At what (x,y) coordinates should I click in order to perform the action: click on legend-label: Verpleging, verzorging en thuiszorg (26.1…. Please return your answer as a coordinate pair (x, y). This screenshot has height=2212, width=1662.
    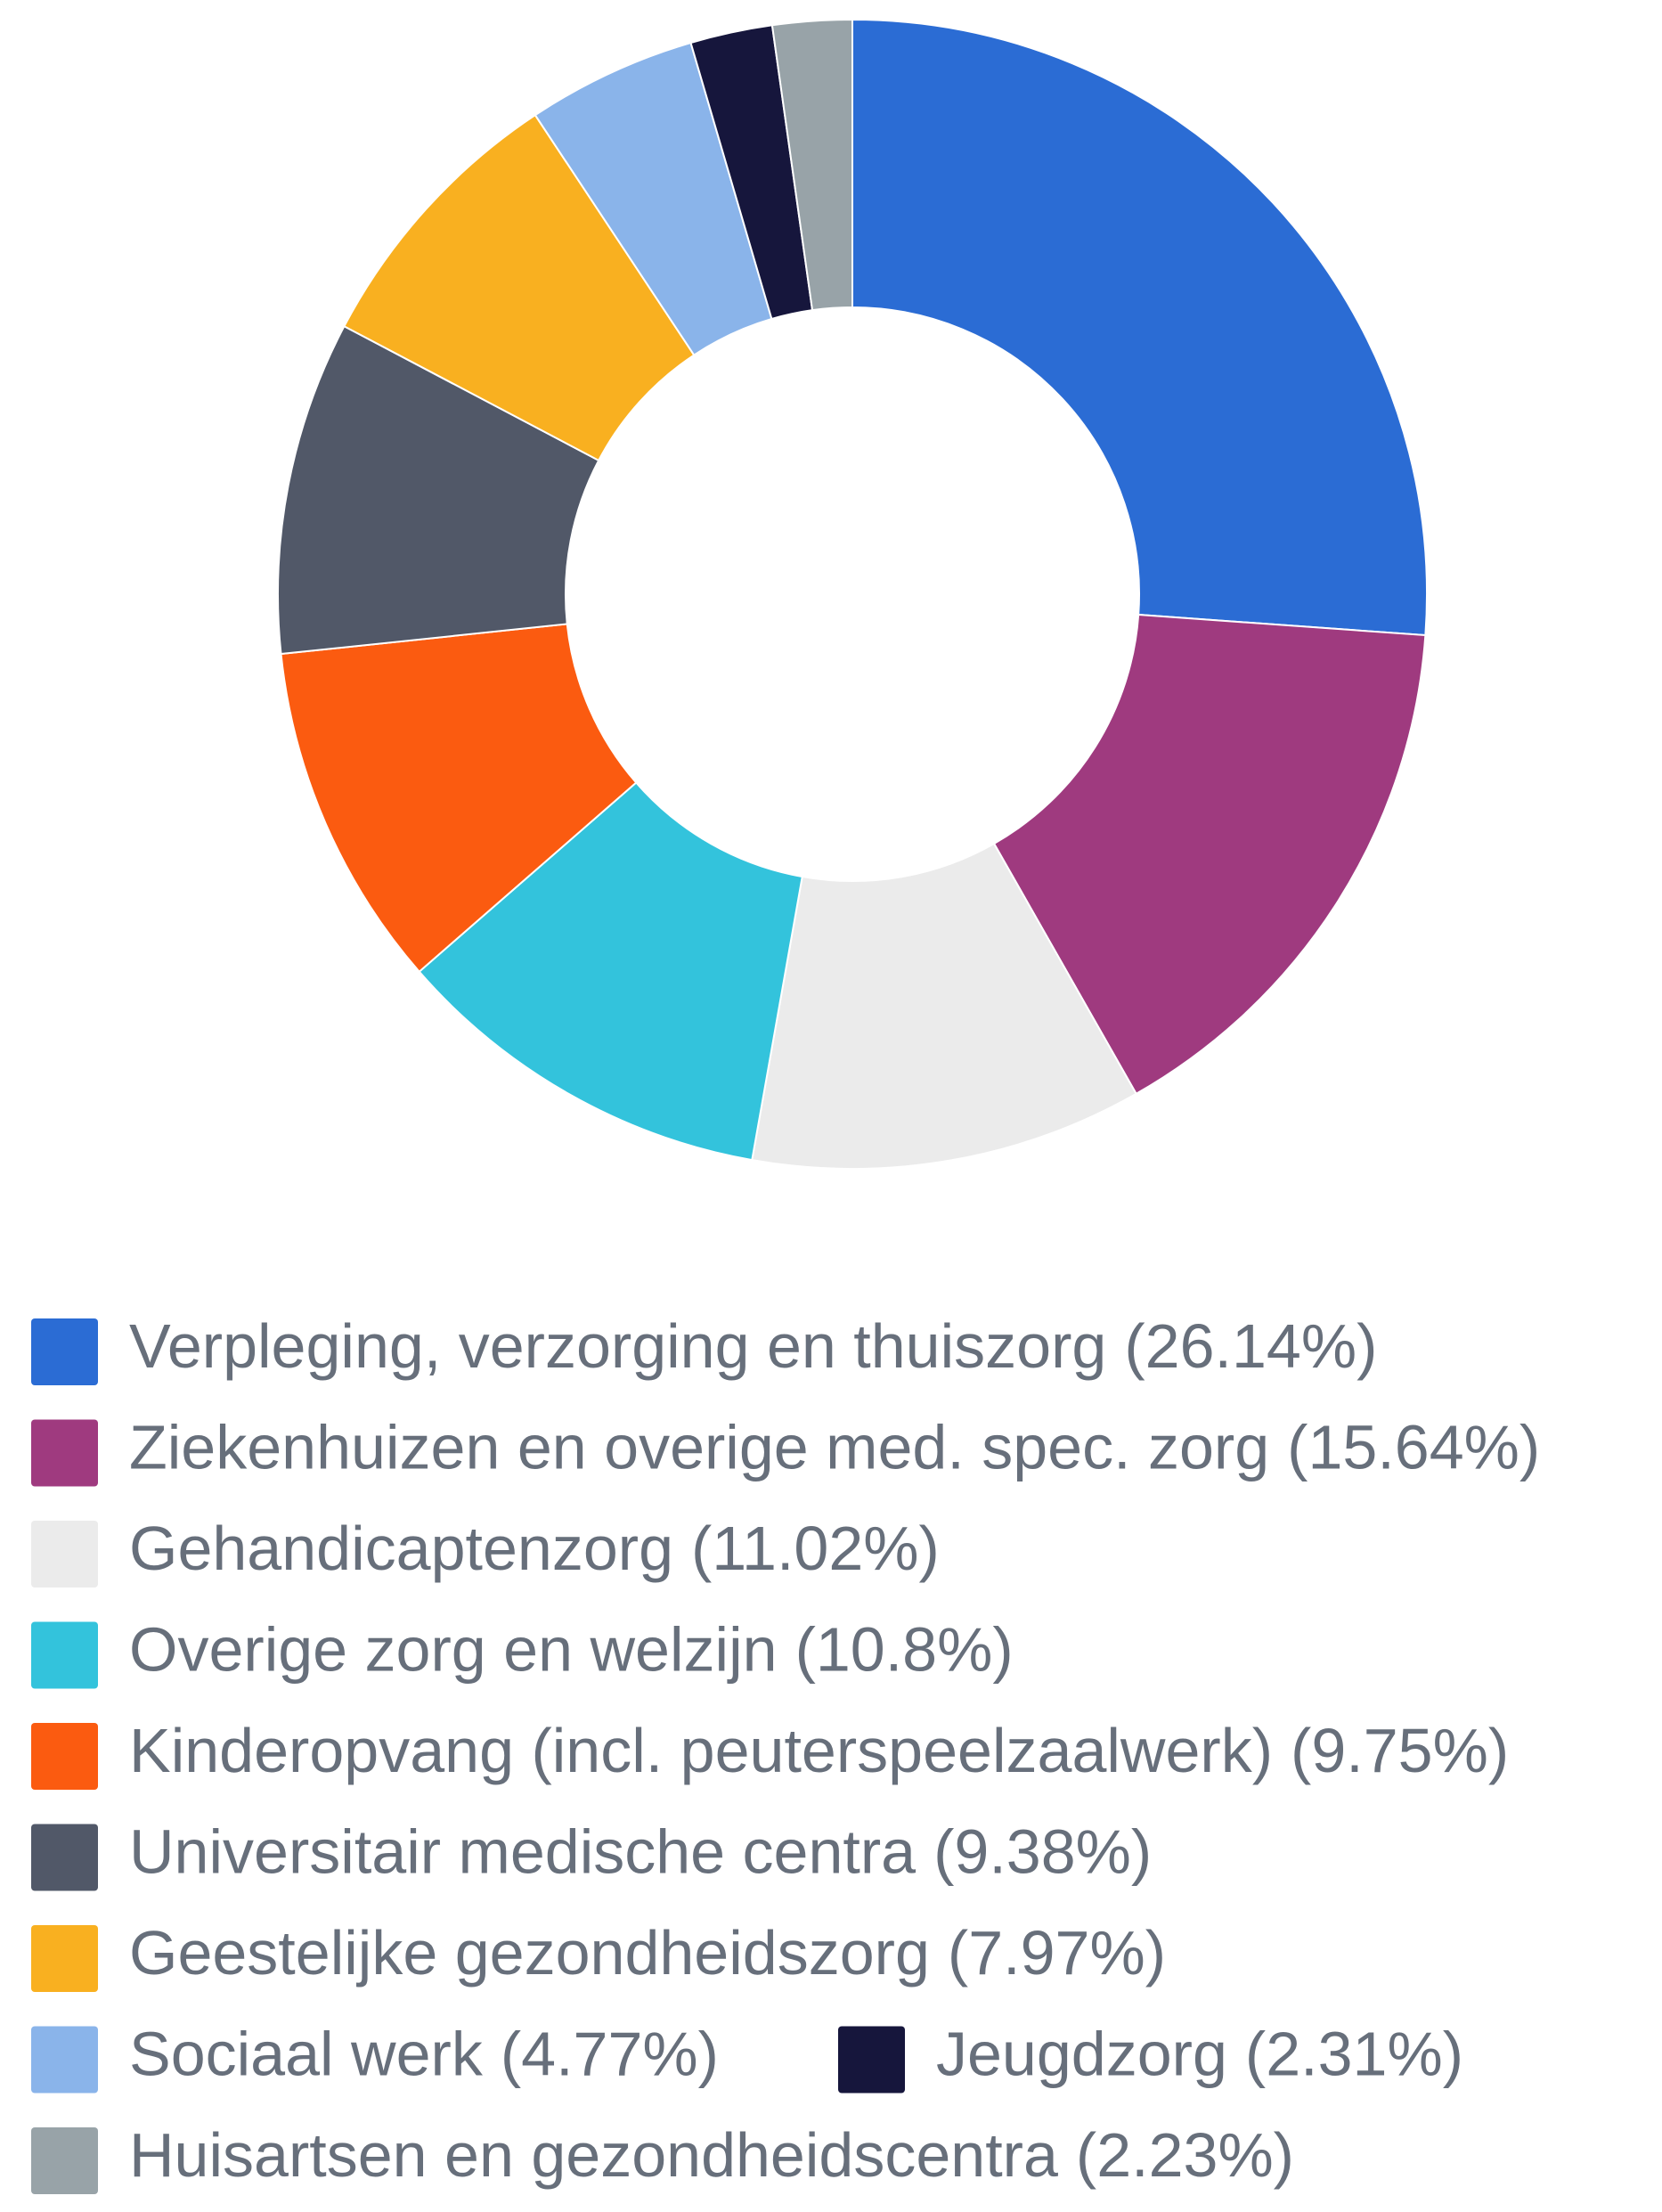
    Looking at the image, I should click on (753, 1346).